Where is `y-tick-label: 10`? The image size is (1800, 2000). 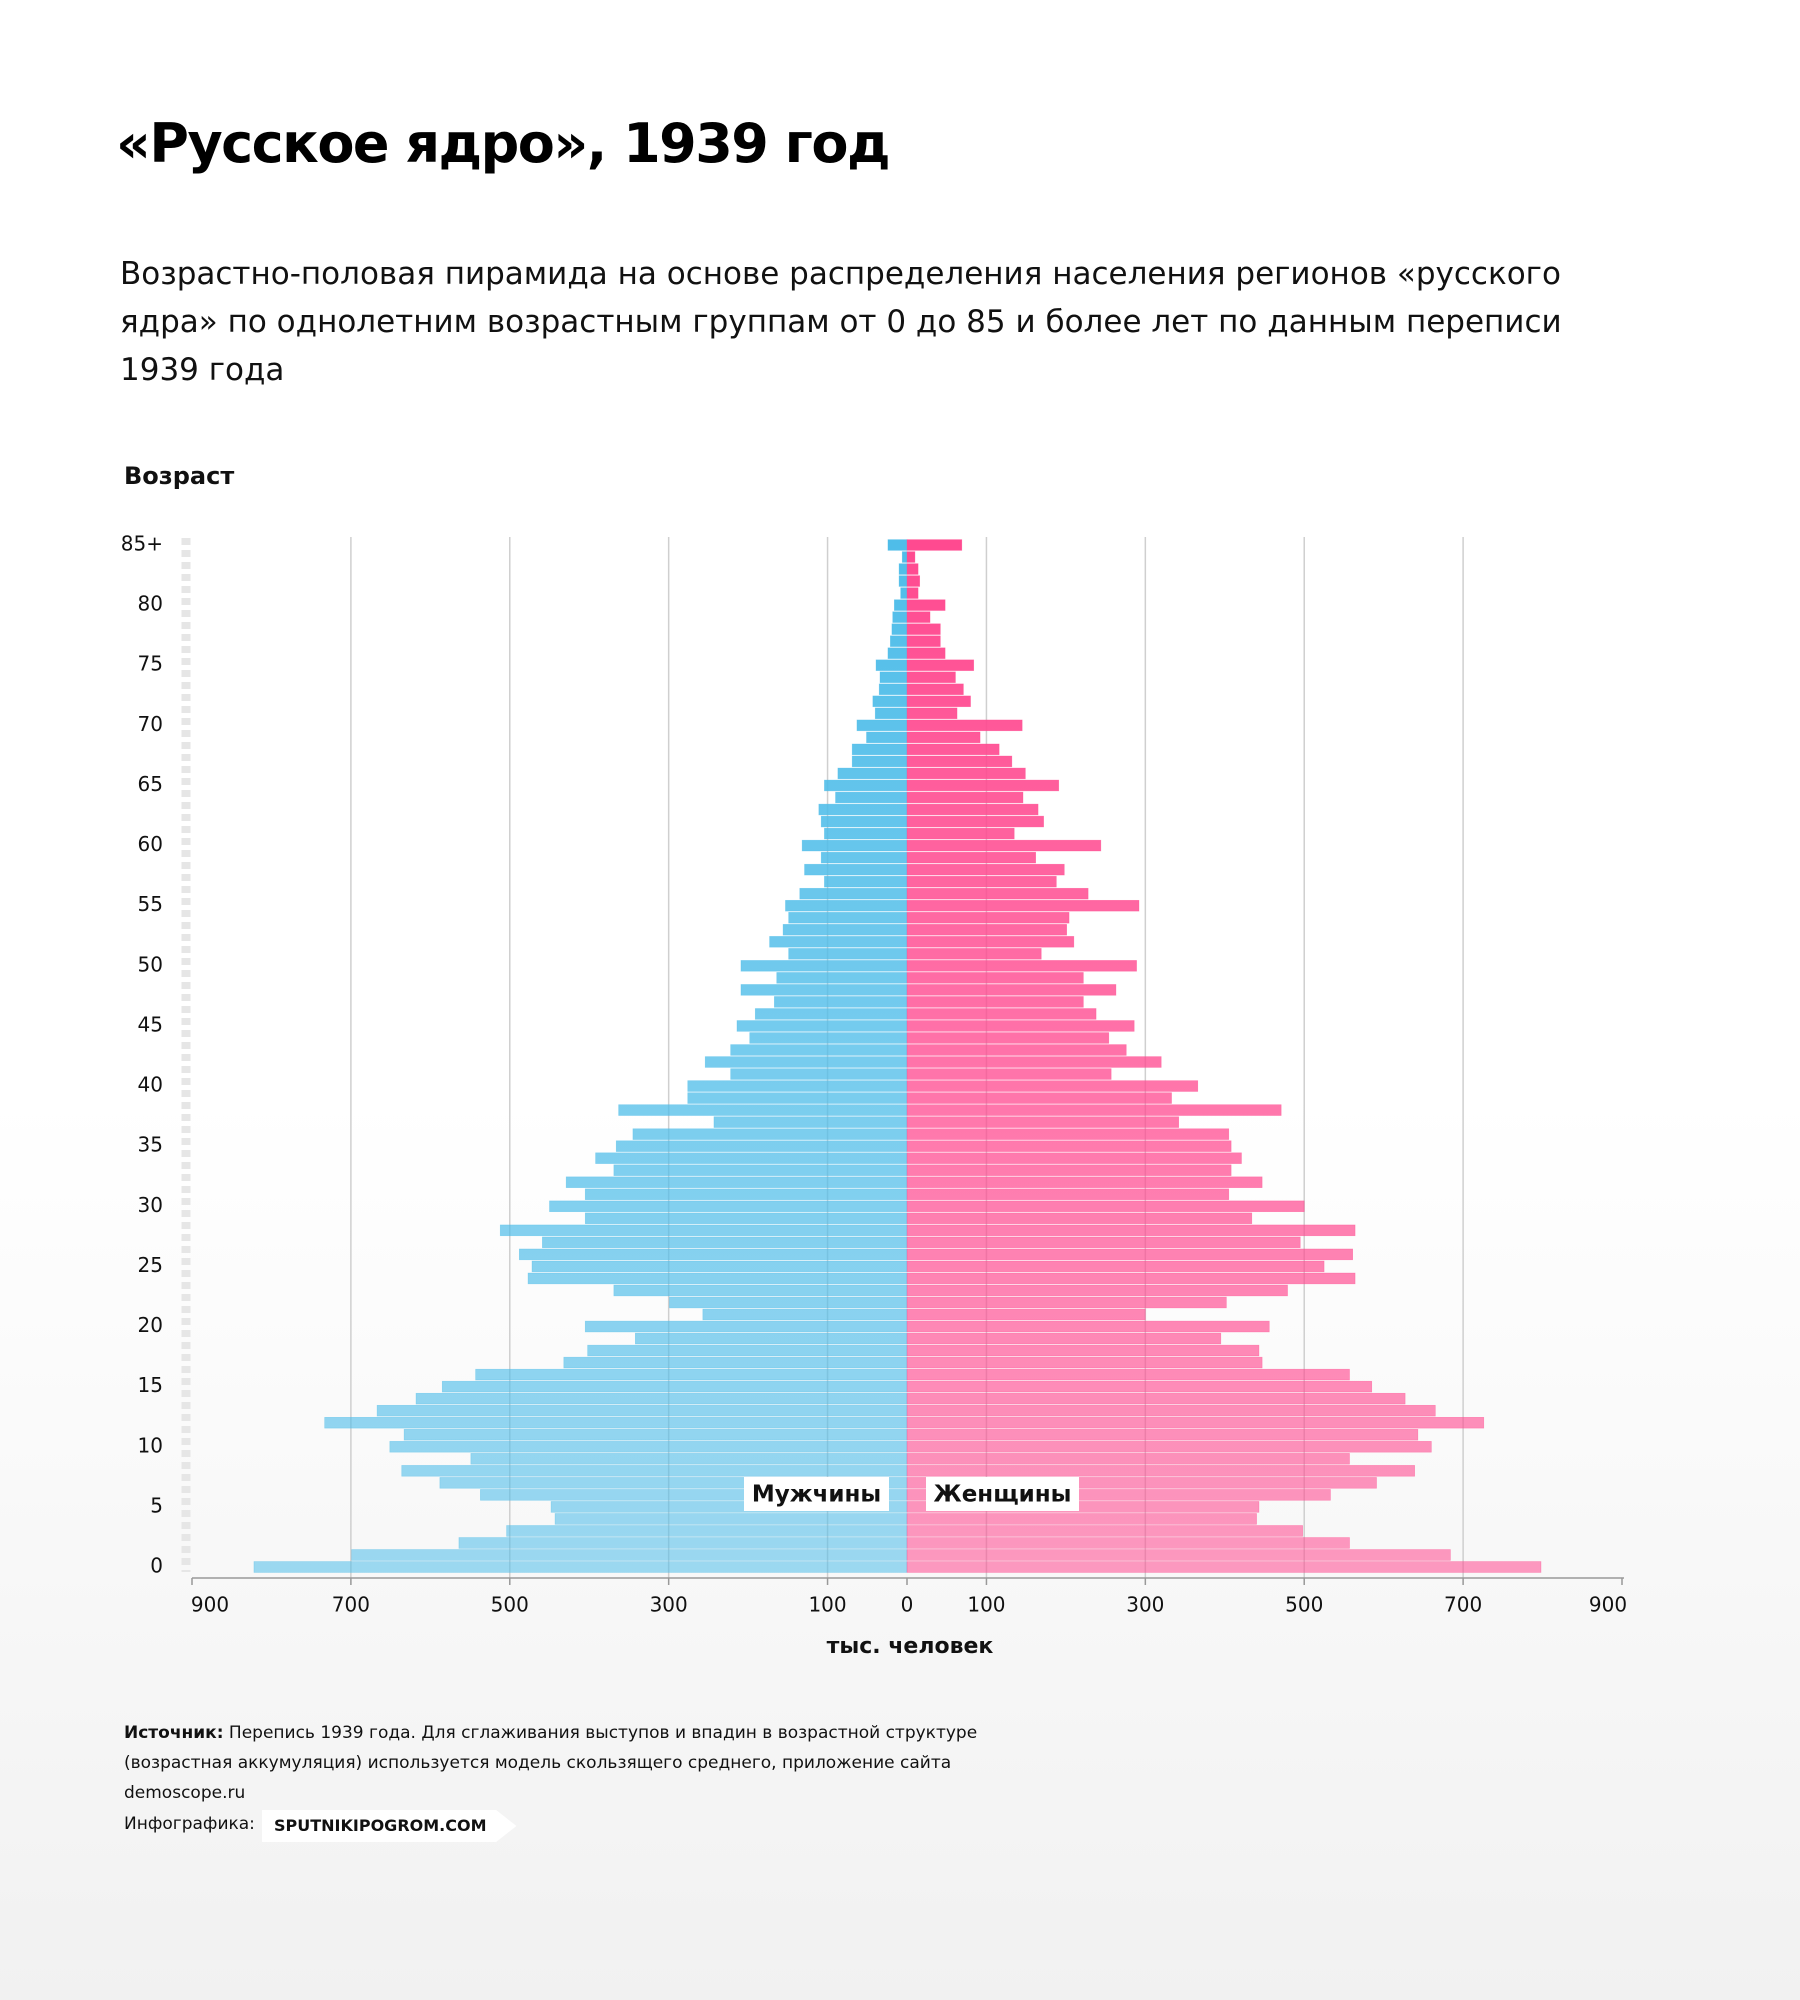 y-tick-label: 10 is located at coordinates (150, 1445).